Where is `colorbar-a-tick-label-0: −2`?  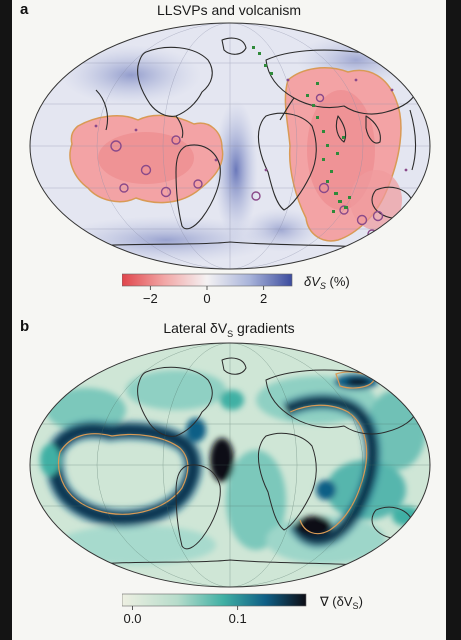 colorbar-a-tick-label-0: −2 is located at coordinates (150, 298).